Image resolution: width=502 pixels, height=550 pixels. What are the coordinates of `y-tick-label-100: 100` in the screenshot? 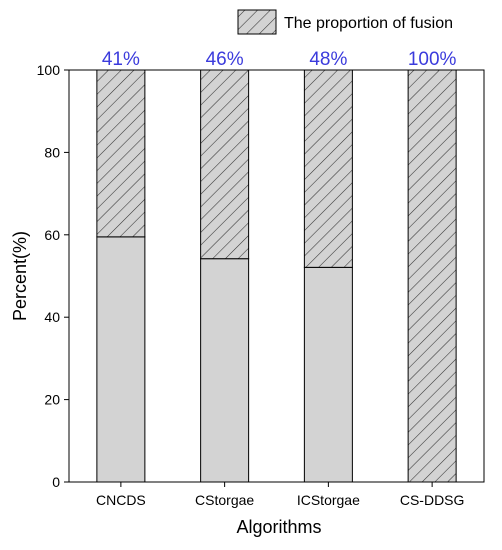 It's located at (49, 70).